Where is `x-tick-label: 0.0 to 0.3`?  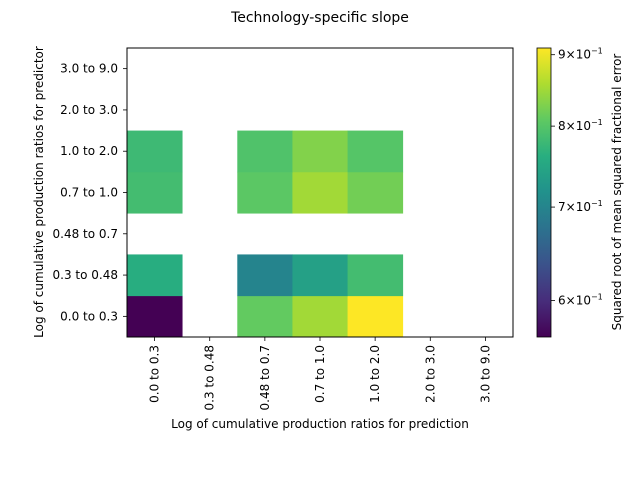 x-tick-label: 0.0 to 0.3 is located at coordinates (155, 374).